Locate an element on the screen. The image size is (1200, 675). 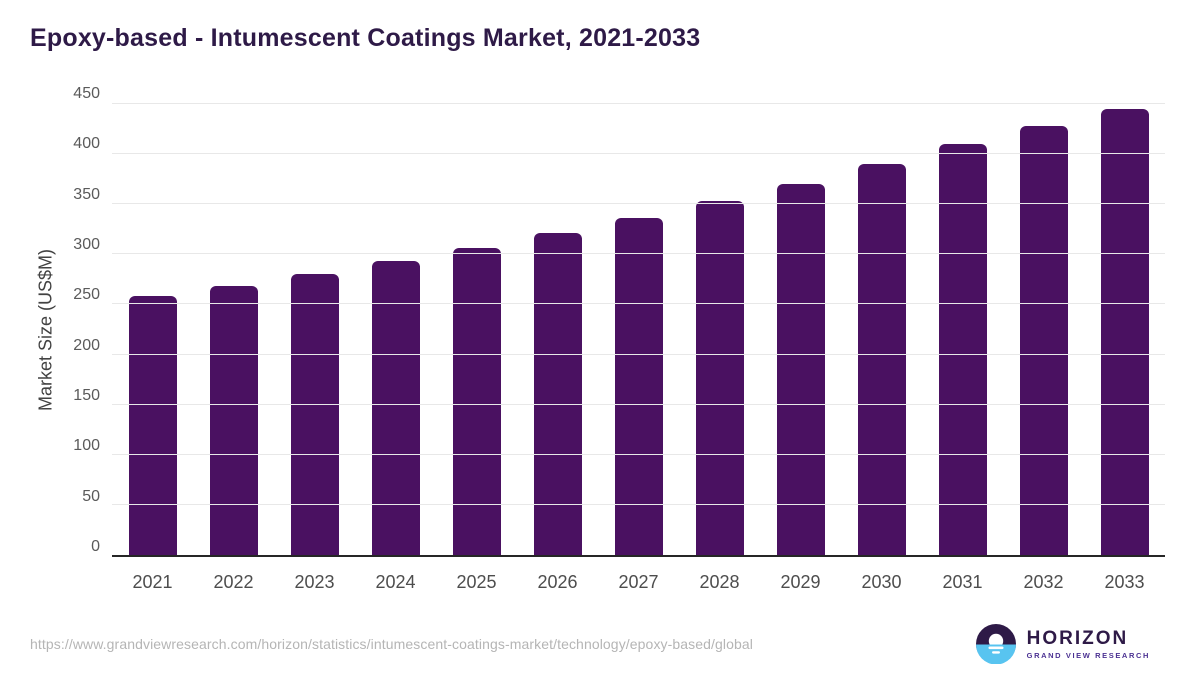
y-tick-label: 450 is located at coordinates (86, 93).